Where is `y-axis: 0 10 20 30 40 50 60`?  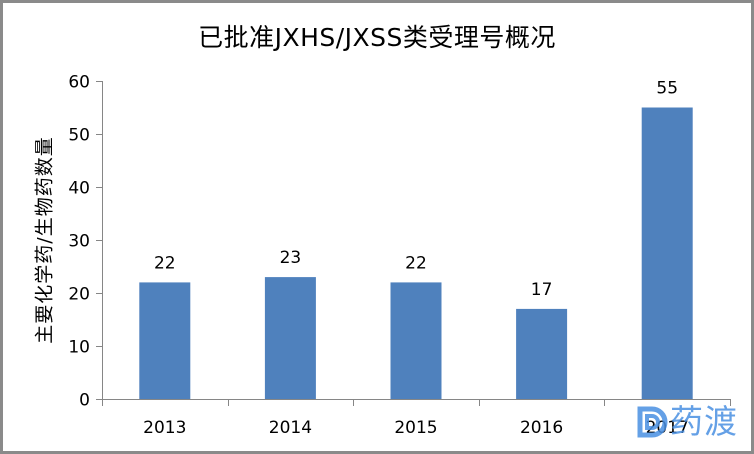
y-axis: 0 10 20 30 40 50 60 is located at coordinates (85, 242).